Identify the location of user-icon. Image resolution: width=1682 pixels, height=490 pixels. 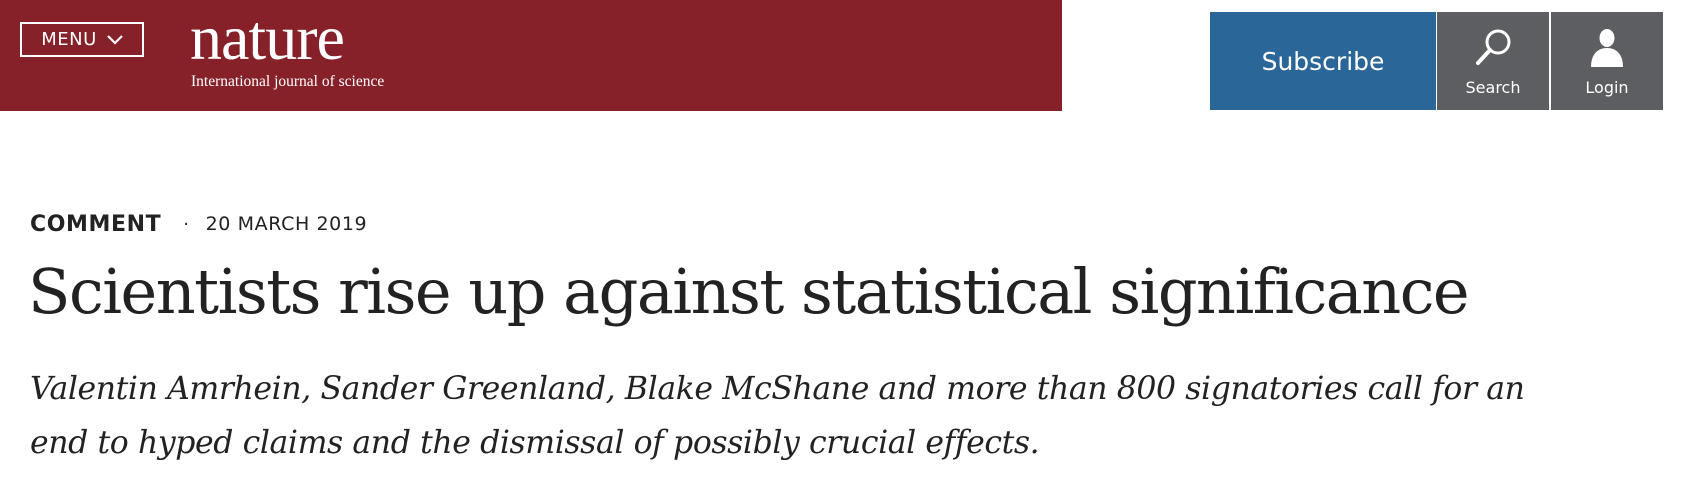
(1607, 48).